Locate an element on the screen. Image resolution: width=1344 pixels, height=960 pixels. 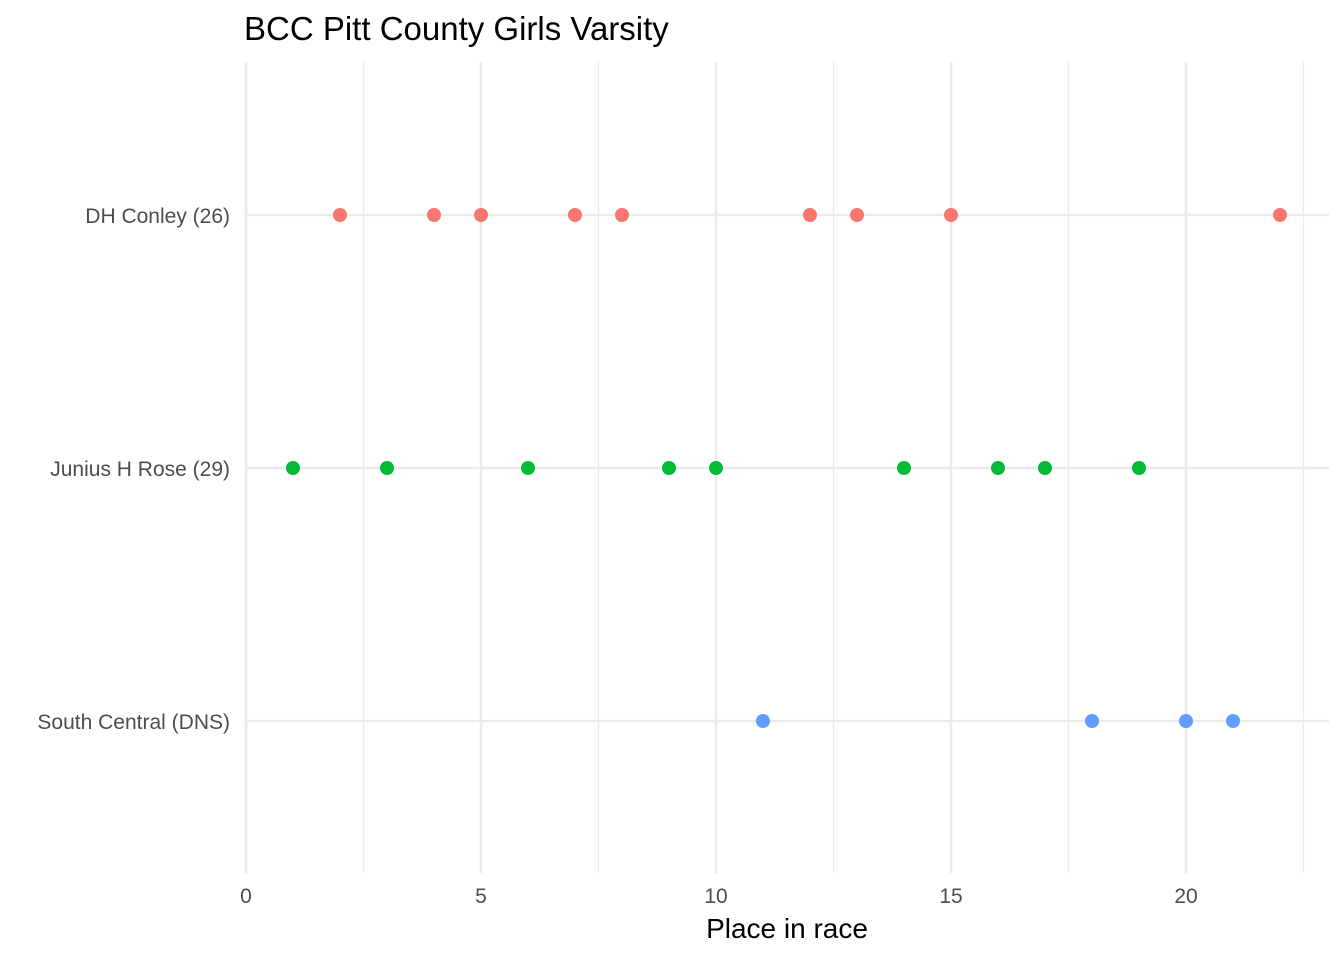
y-tick-label: DH Conley (26) is located at coordinates (157, 216).